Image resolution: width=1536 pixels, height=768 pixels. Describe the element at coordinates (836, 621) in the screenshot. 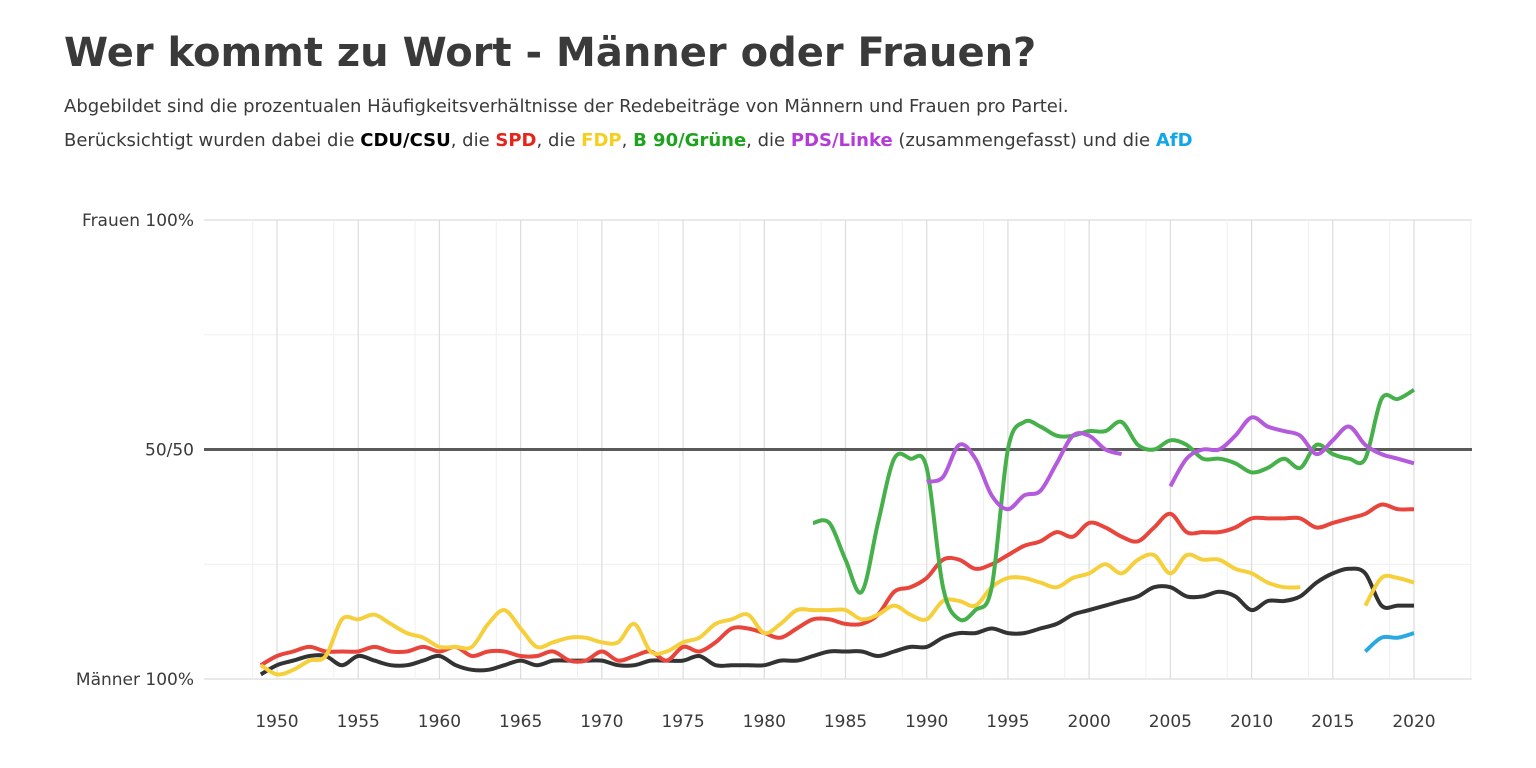

I see `series-line-cdu-csu` at that location.